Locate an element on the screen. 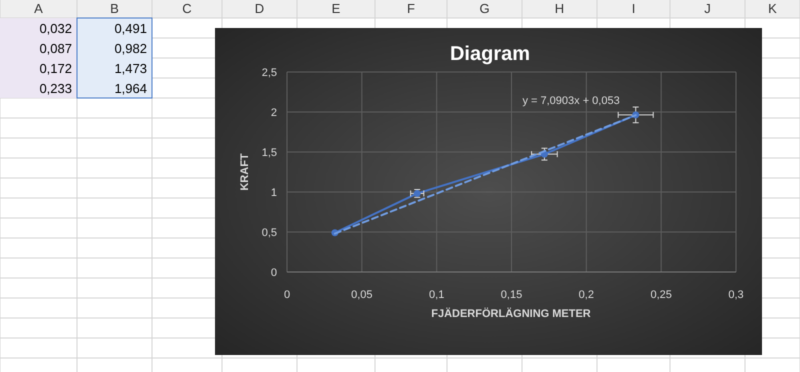  text: K is located at coordinates (773, 8).